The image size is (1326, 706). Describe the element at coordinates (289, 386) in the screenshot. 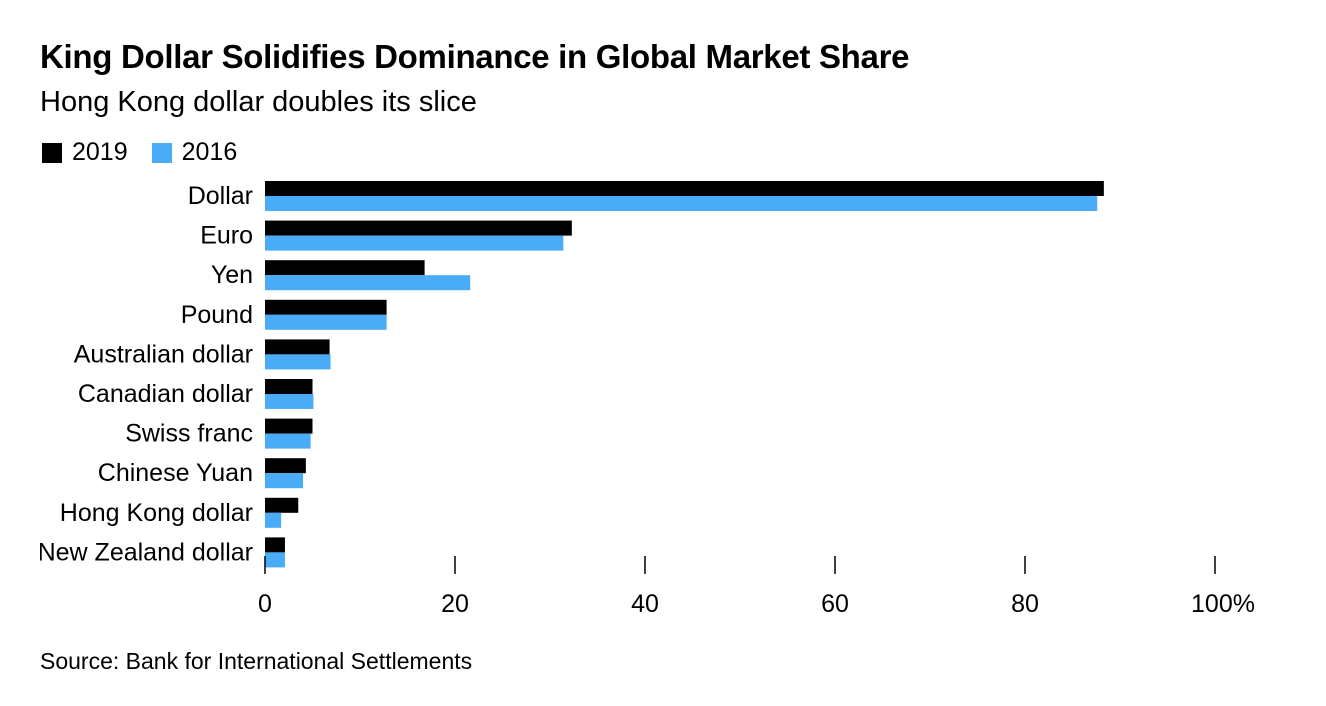

I see `bar-canadian-dollar-2019` at that location.